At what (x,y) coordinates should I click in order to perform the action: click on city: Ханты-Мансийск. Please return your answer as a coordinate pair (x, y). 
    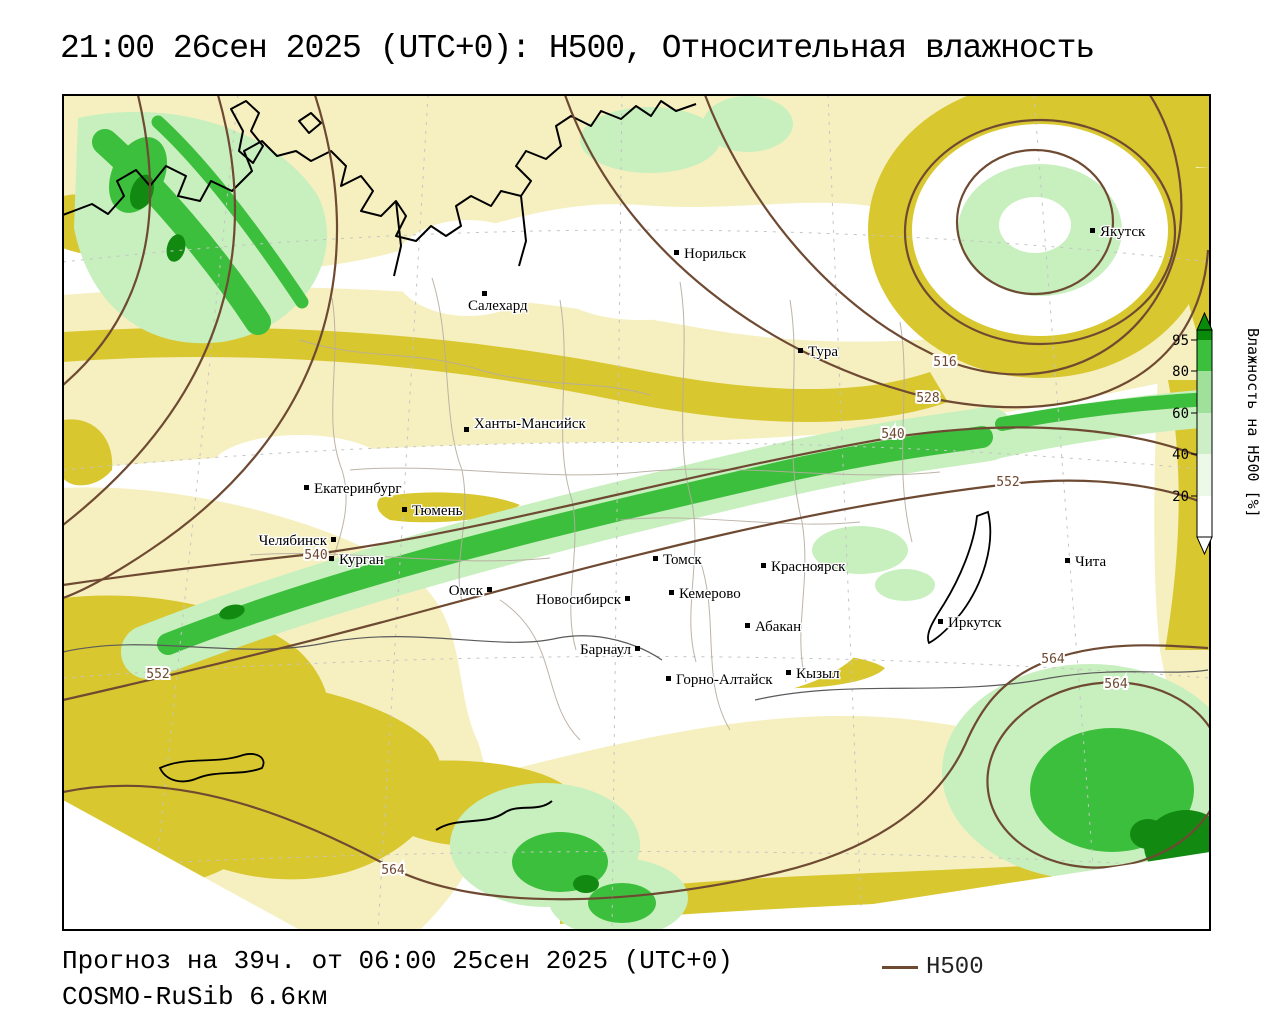
    Looking at the image, I should click on (526, 424).